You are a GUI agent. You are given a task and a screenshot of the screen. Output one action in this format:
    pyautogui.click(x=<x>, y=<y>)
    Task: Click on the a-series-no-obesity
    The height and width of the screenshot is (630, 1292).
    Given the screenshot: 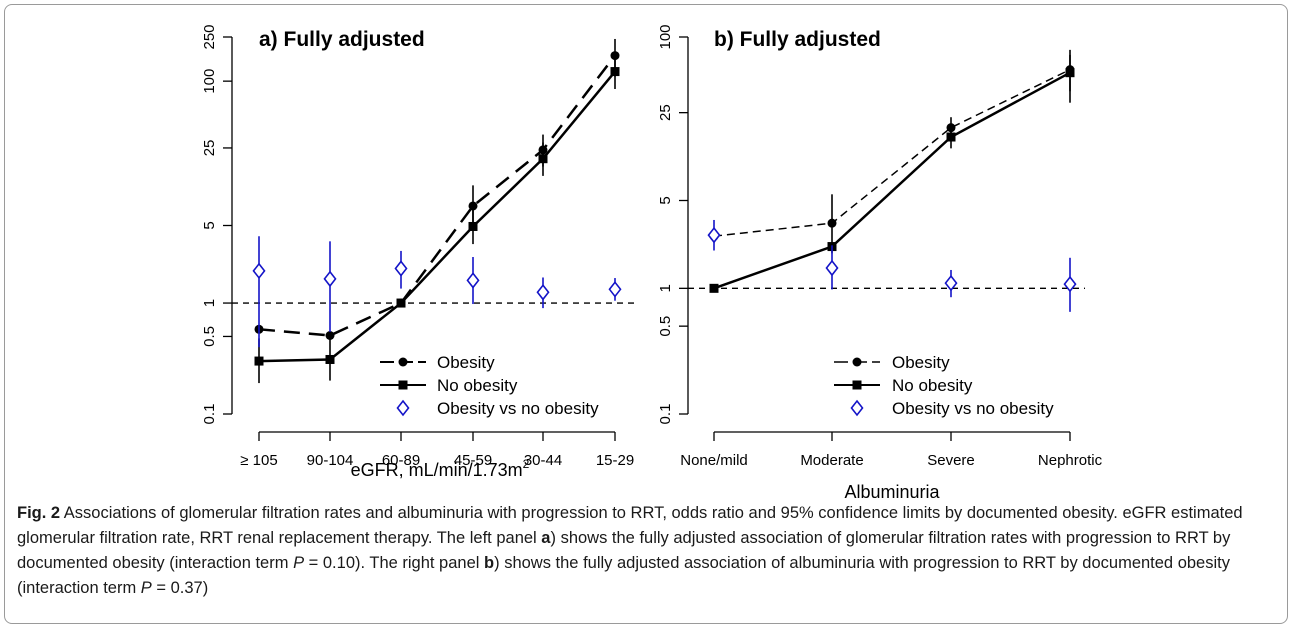 What is the action you would take?
    pyautogui.click(x=437, y=219)
    